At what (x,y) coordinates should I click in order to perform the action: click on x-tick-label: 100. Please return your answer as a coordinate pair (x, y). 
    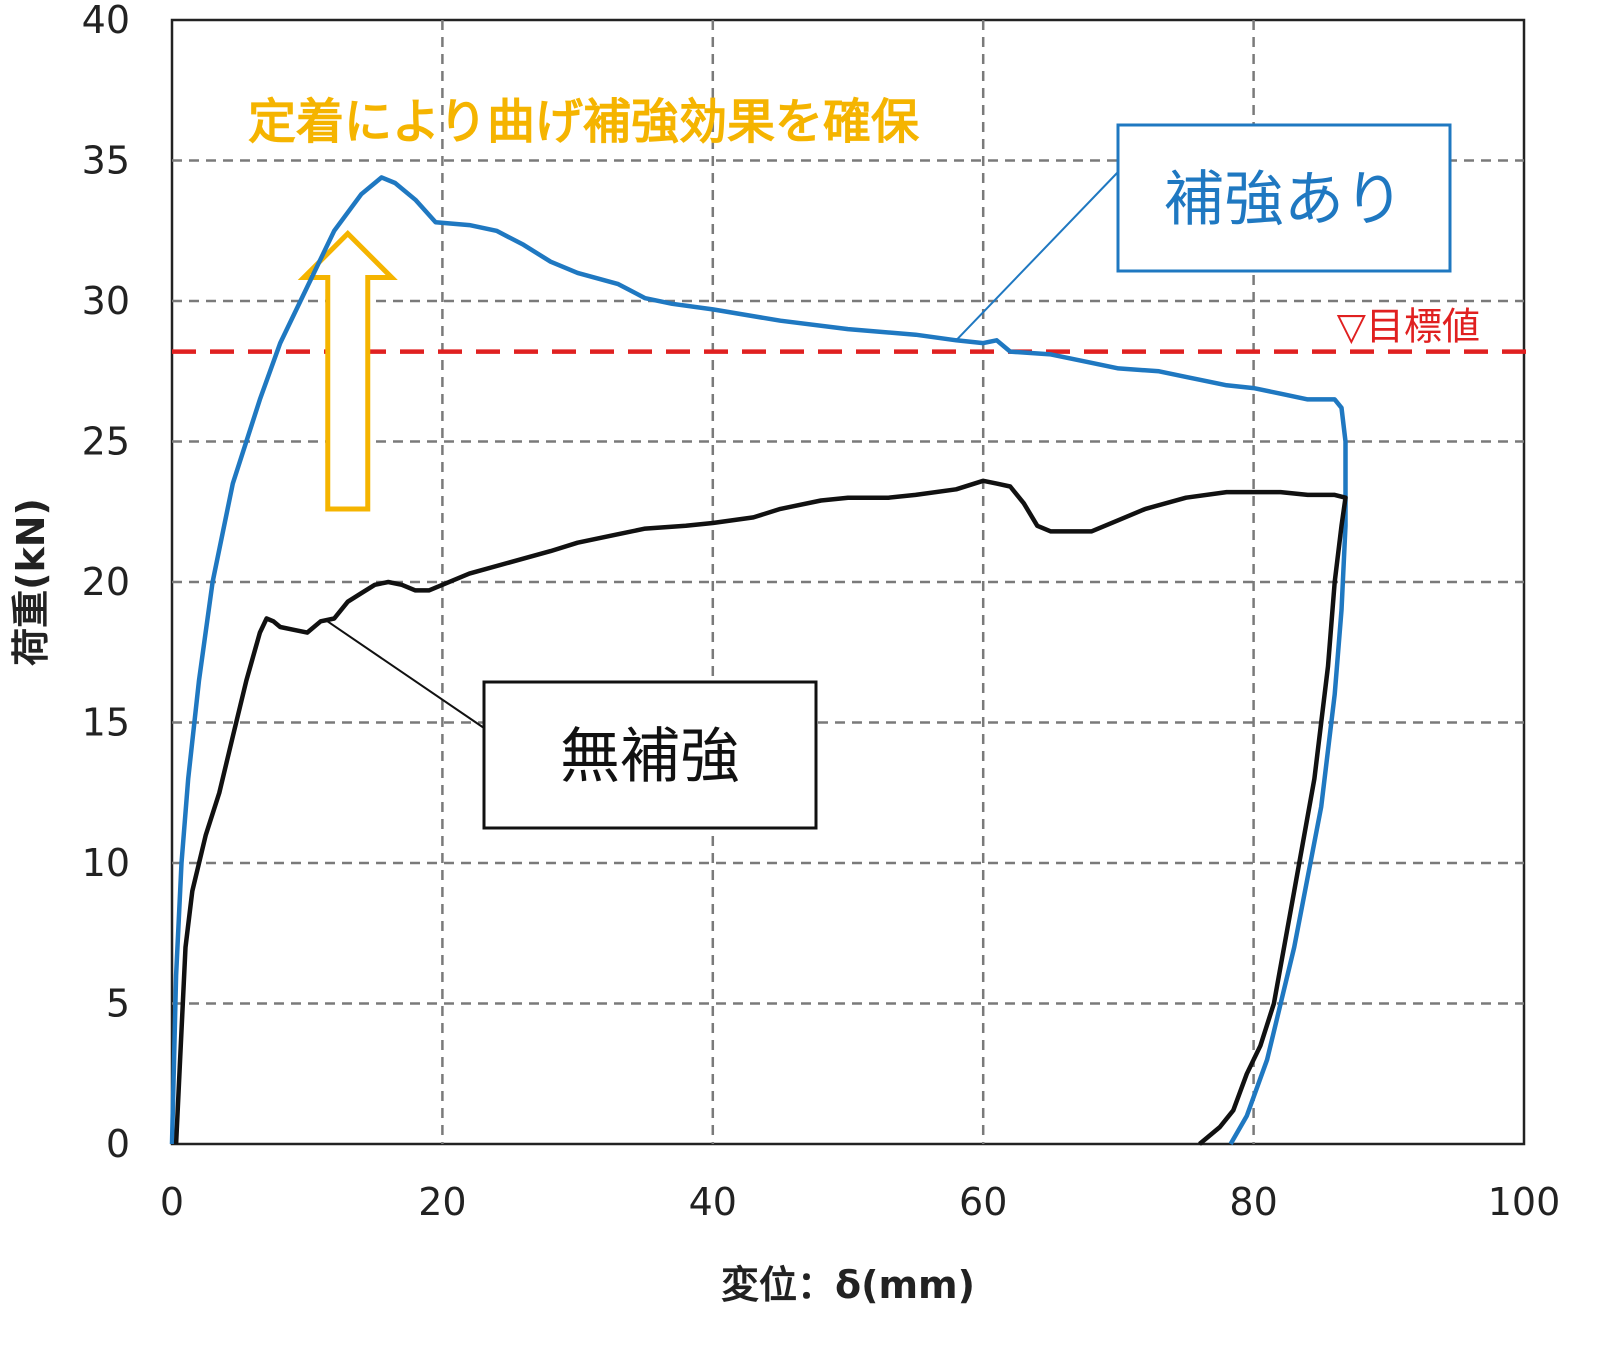
    Looking at the image, I should click on (1524, 1202).